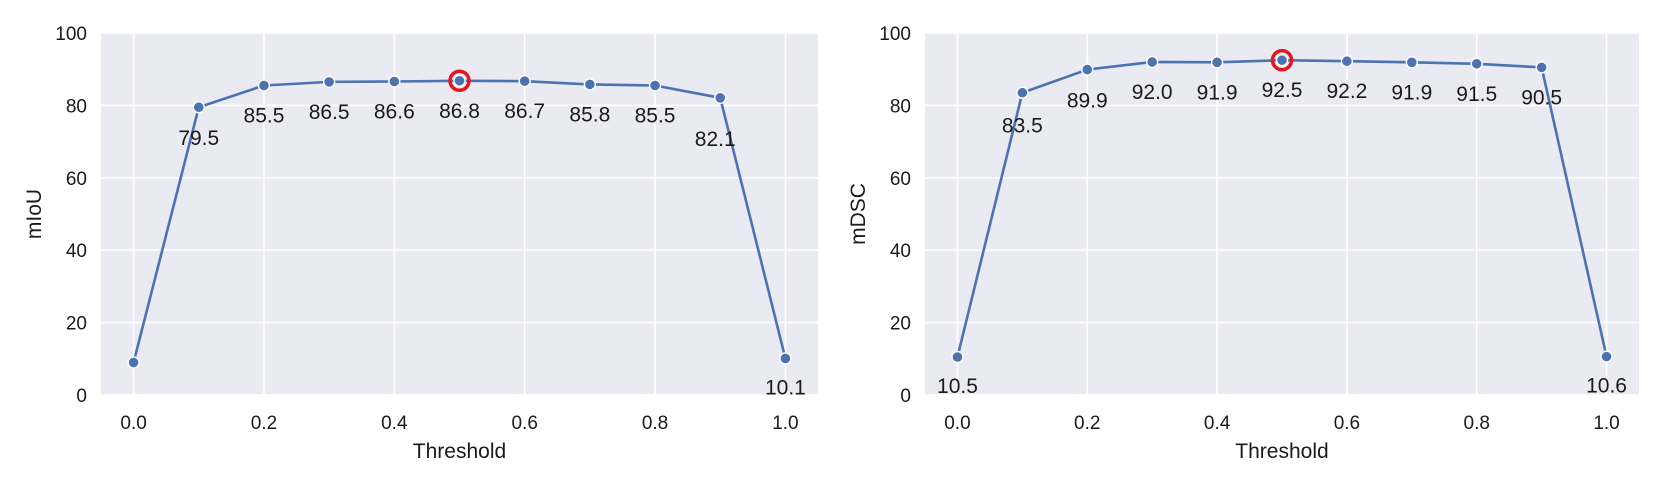 The width and height of the screenshot is (1661, 490). I want to click on data-label: 92.5, so click(1282, 90).